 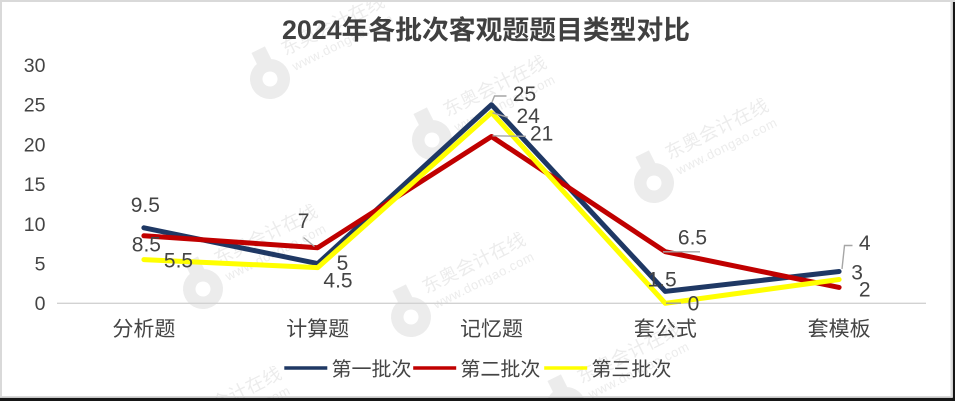 I want to click on svg-text: 6.5, so click(x=692, y=238).